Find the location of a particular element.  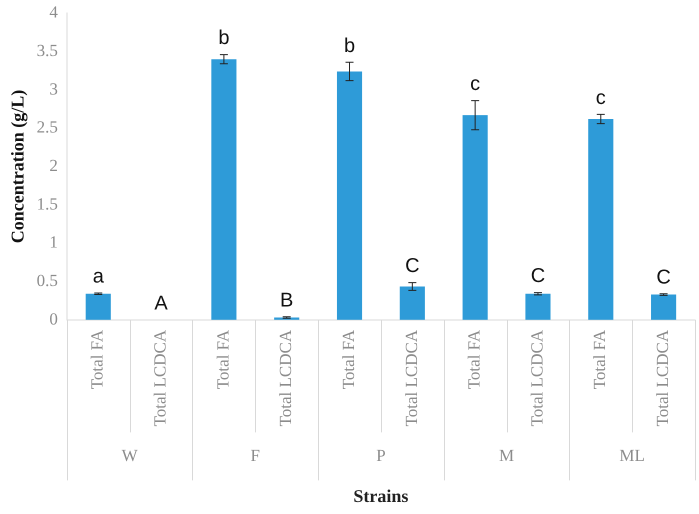

y-axis-title: Concentration (g/L) is located at coordinates (17, 167).